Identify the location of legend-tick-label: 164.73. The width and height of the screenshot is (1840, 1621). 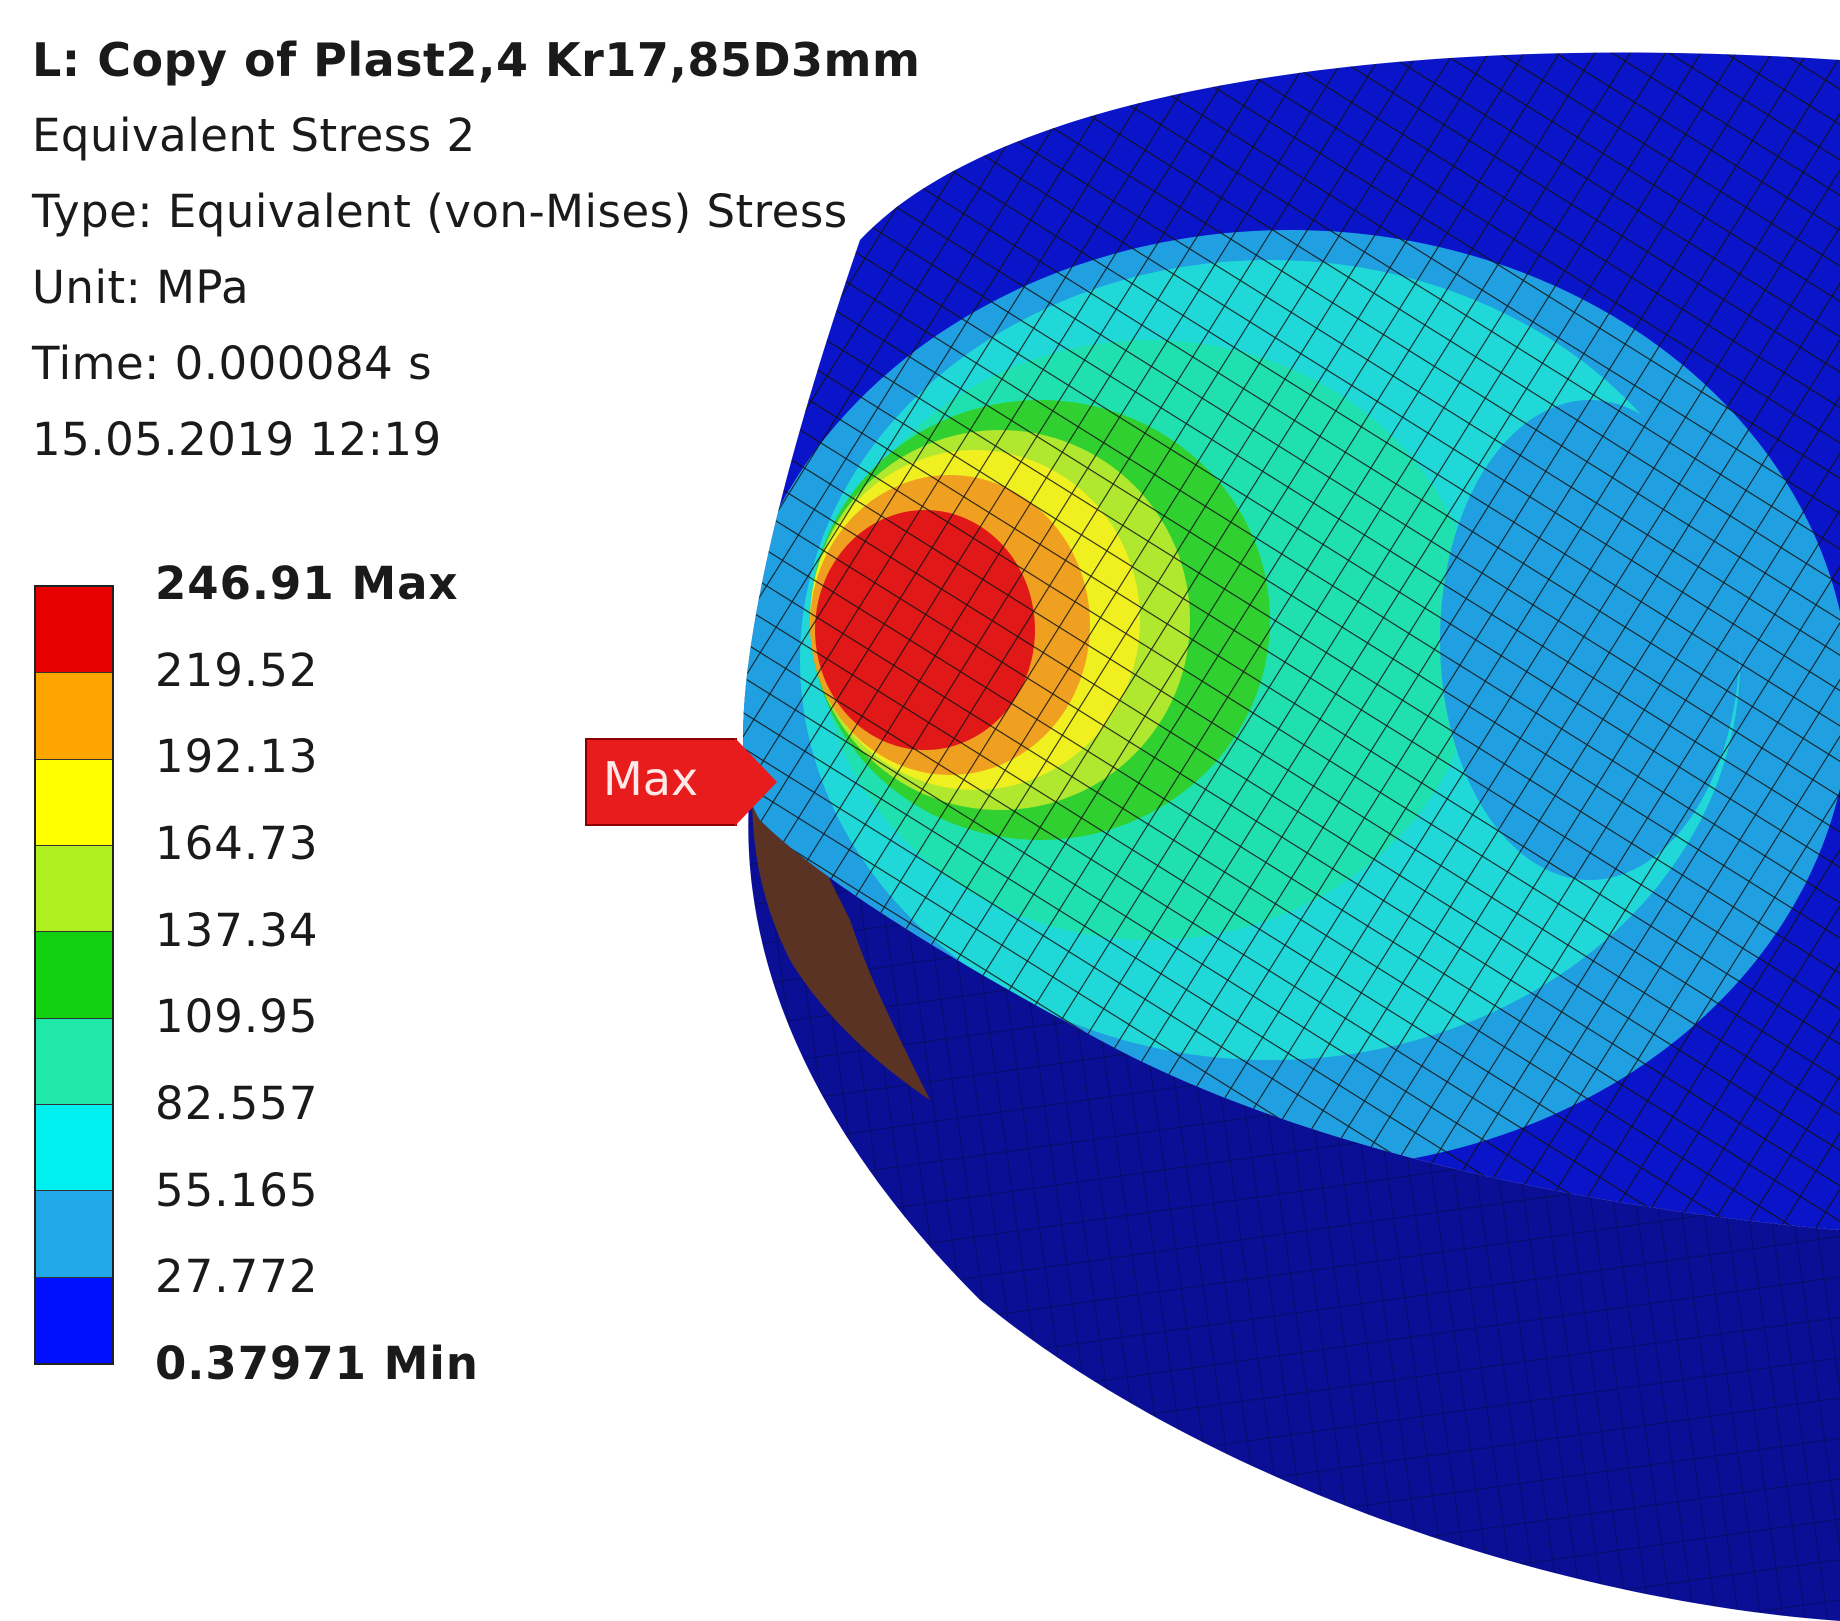
(237, 843).